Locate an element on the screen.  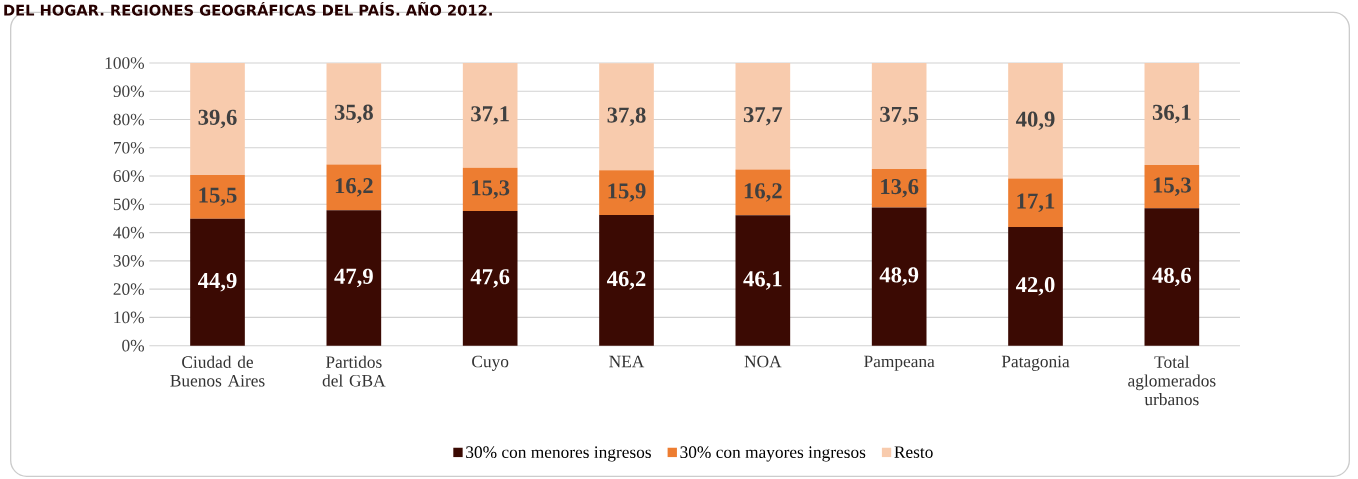
data-label: 37,8 is located at coordinates (626, 116).